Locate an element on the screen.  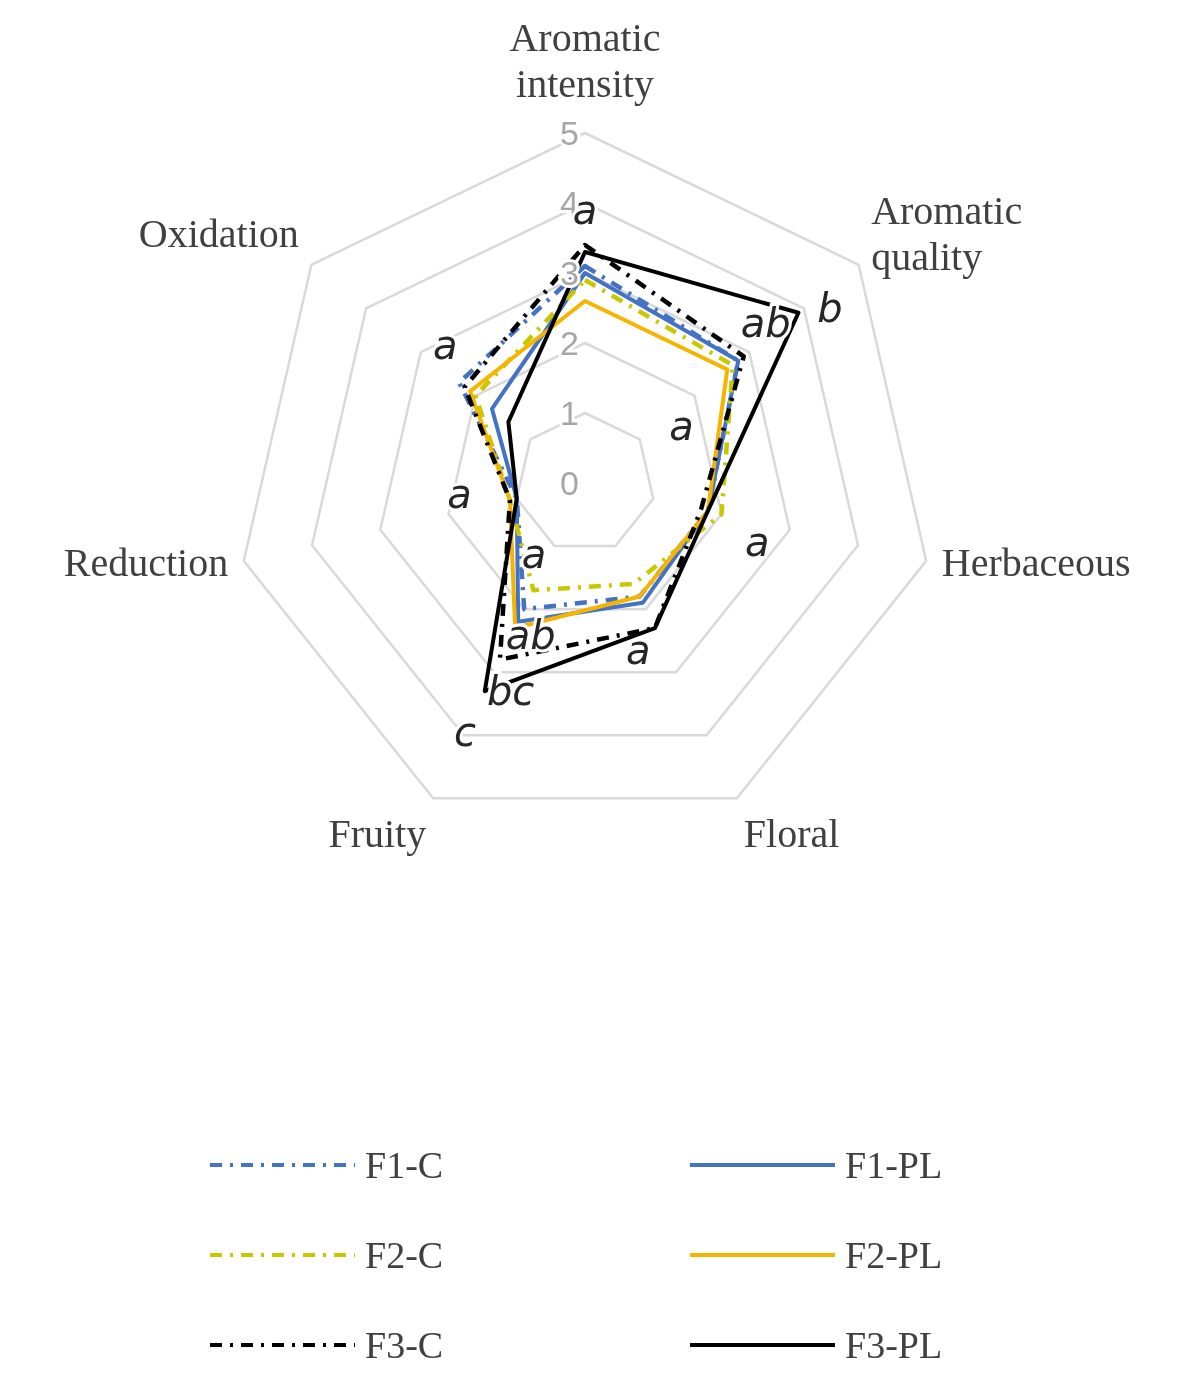
text: bc is located at coordinates (510, 690).